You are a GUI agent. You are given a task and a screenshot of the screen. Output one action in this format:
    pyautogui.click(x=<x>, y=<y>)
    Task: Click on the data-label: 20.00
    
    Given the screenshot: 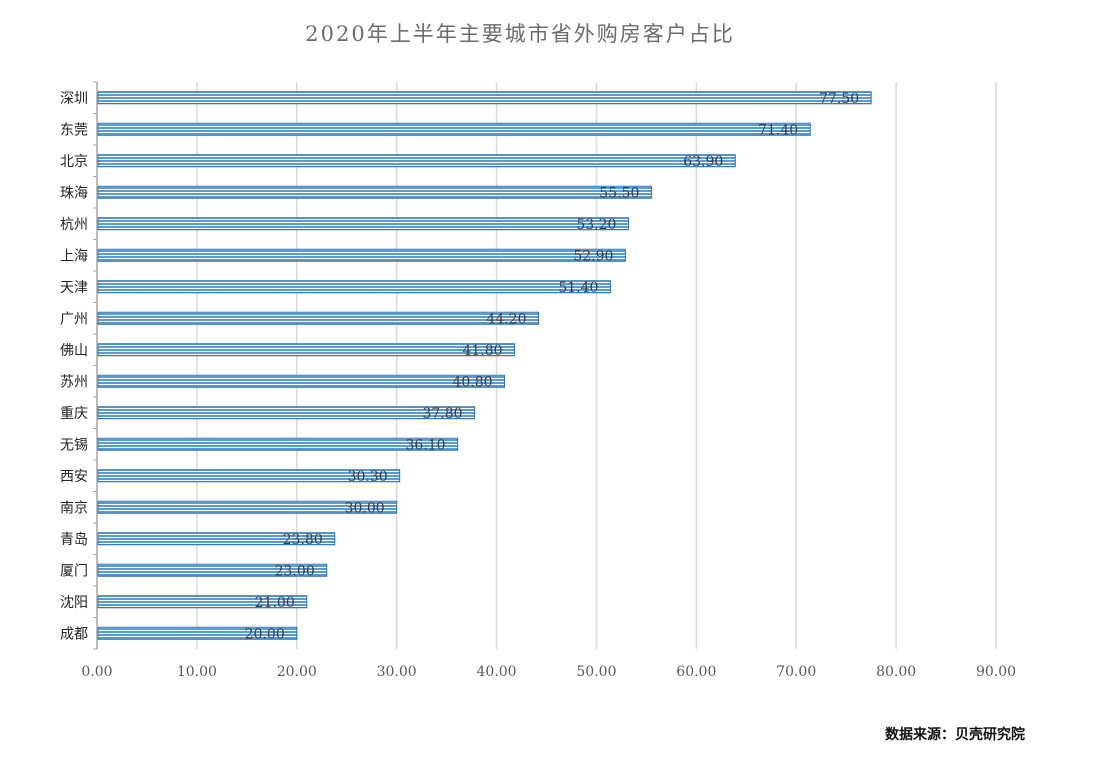 What is the action you would take?
    pyautogui.click(x=265, y=634)
    